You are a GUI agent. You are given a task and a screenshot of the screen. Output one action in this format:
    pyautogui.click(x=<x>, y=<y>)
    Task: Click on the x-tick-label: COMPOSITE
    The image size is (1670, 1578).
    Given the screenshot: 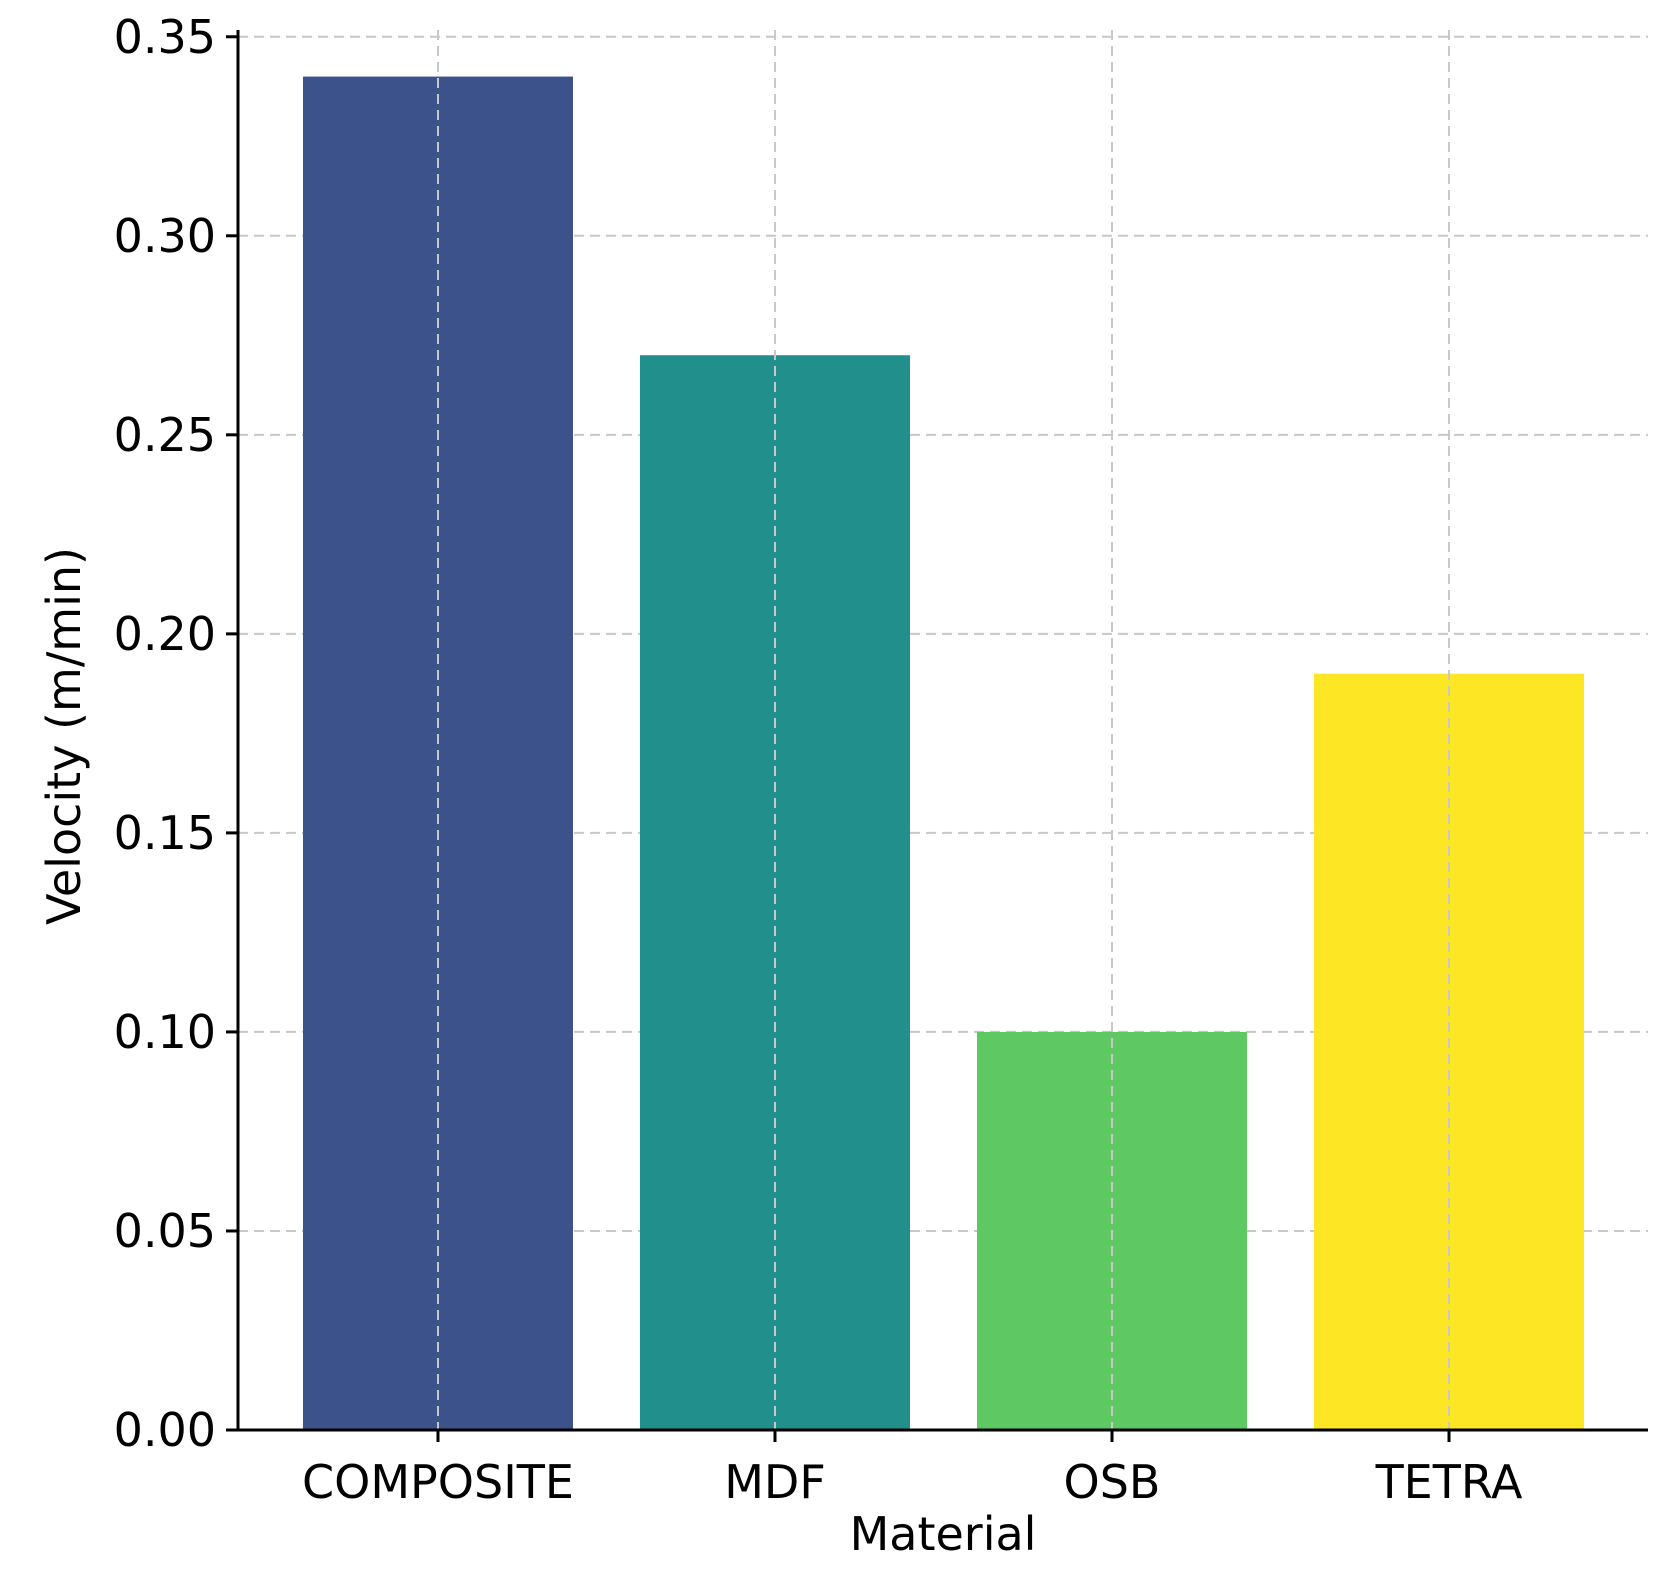 What is the action you would take?
    pyautogui.click(x=438, y=1482)
    